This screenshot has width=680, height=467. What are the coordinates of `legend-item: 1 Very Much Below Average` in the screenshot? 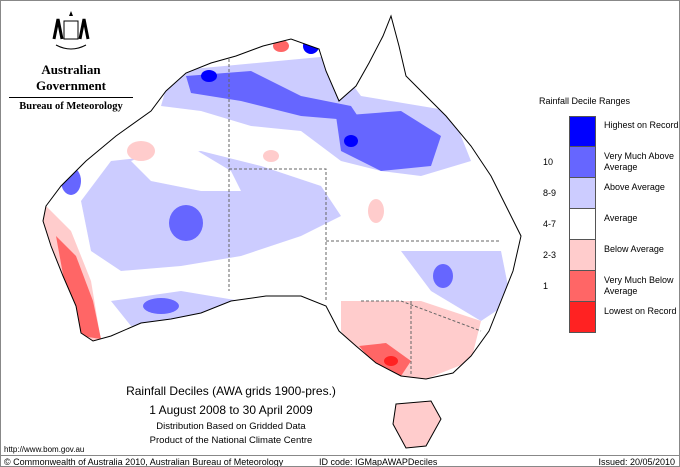 It's located at (609, 286).